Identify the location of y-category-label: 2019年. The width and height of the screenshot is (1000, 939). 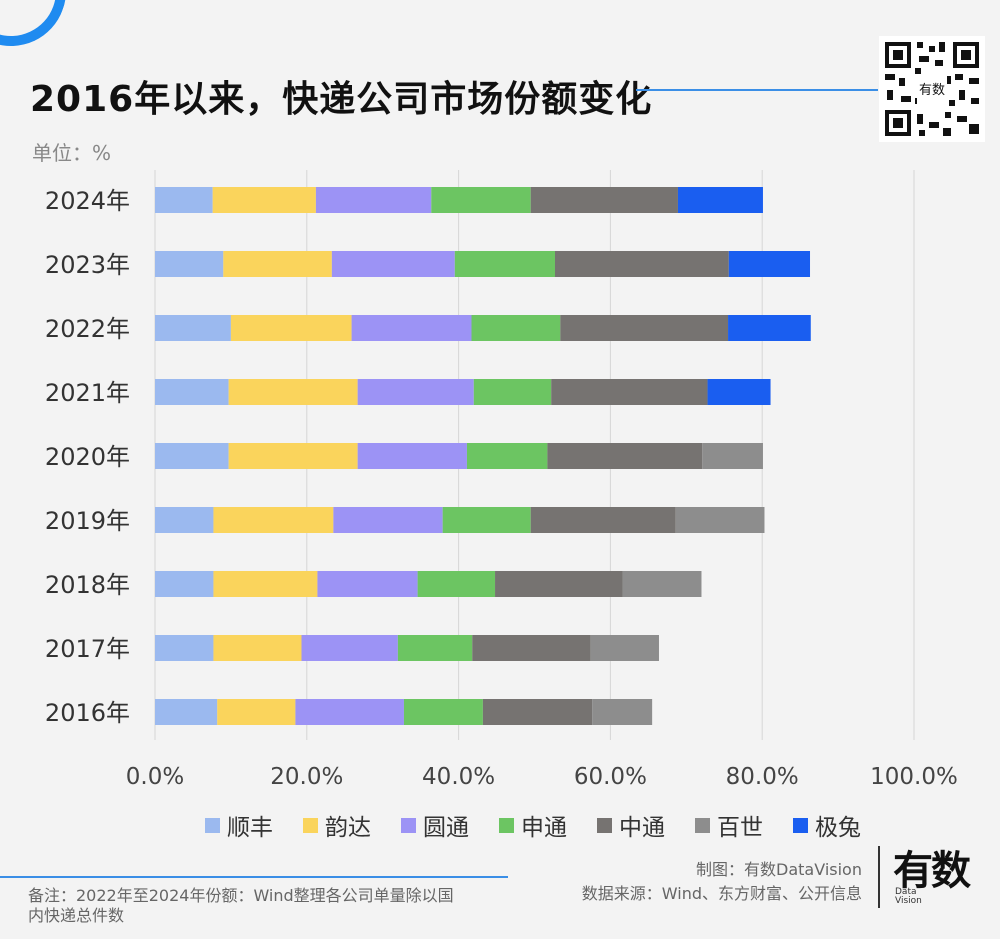
(87, 521).